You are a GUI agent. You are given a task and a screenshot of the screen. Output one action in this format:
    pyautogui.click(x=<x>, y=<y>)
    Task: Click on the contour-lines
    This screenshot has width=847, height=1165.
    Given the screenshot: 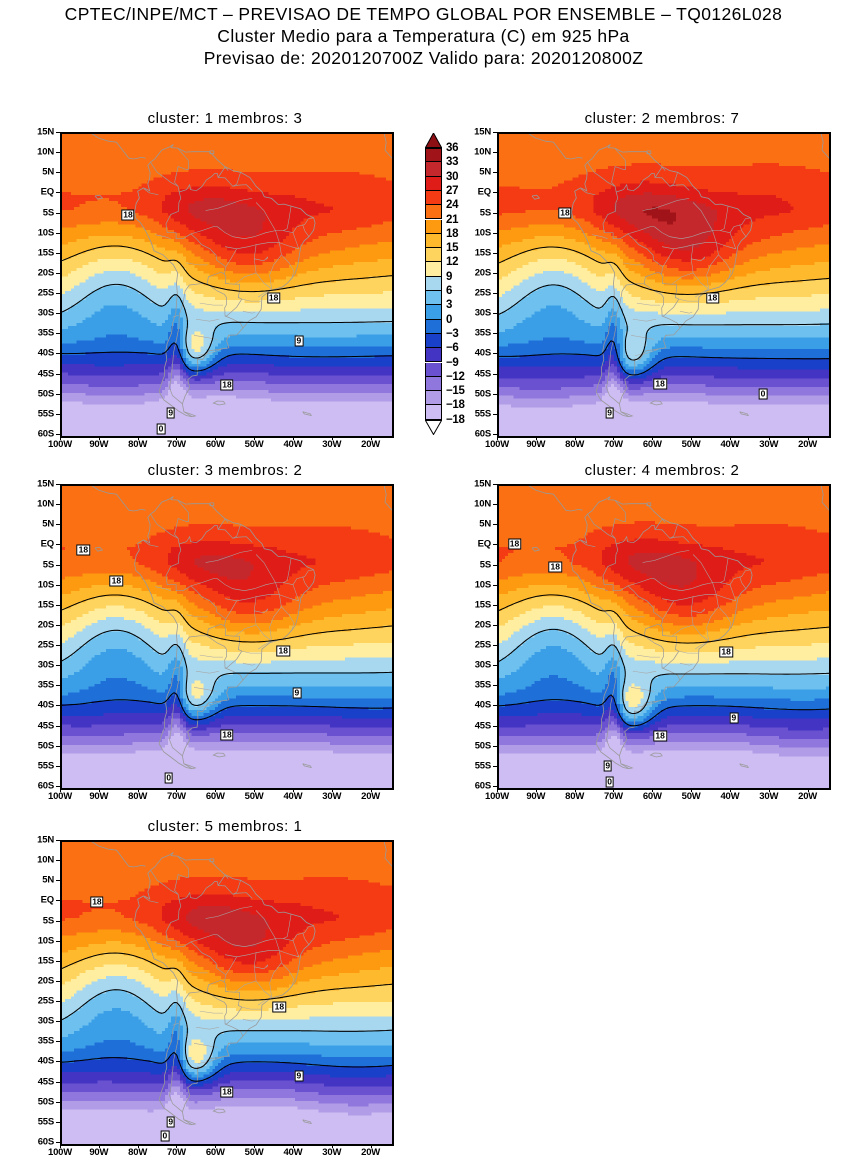 What is the action you would take?
    pyautogui.click(x=227, y=308)
    